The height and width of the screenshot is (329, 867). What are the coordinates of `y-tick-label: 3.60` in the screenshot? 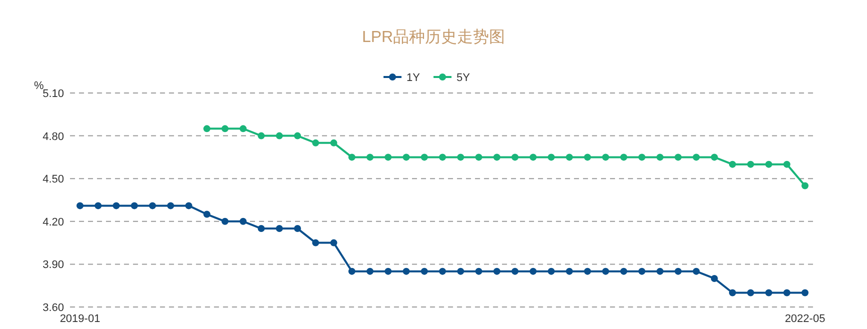 It's located at (53, 308).